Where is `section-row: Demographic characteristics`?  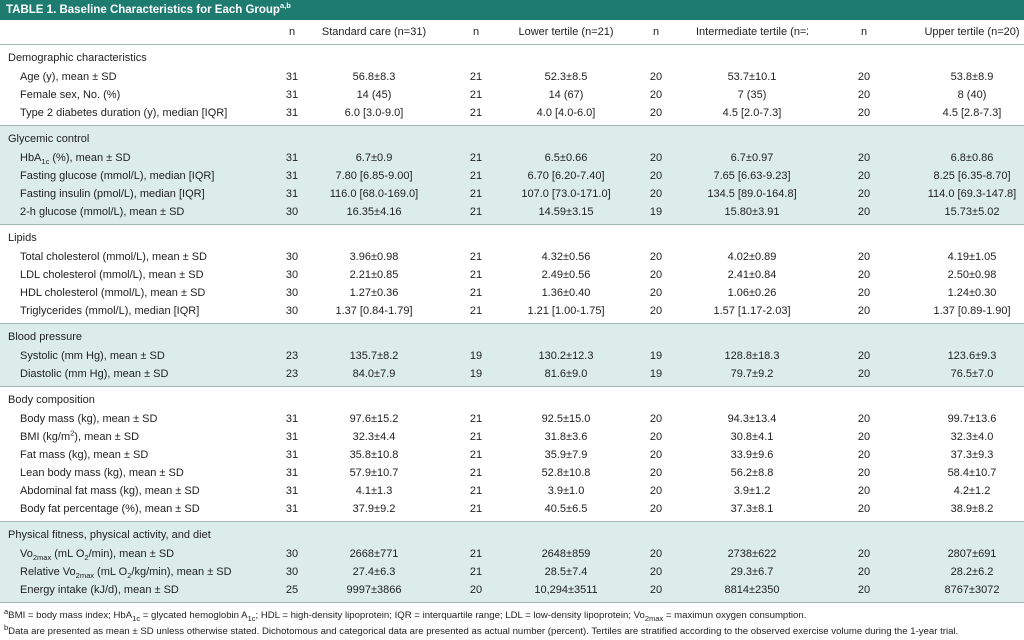
section-row: Demographic characteristics is located at coordinates (512, 57).